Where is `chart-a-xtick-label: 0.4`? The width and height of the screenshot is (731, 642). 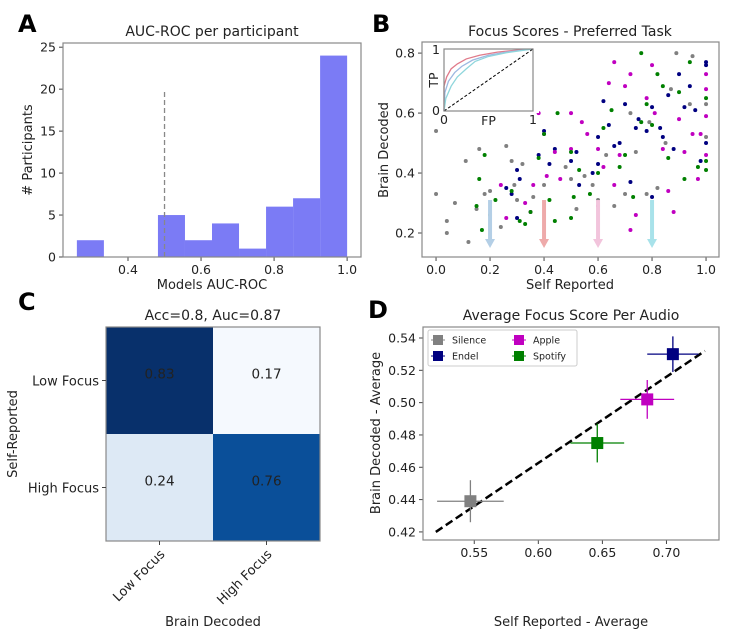 chart-a-xtick-label: 0.4 is located at coordinates (128, 269).